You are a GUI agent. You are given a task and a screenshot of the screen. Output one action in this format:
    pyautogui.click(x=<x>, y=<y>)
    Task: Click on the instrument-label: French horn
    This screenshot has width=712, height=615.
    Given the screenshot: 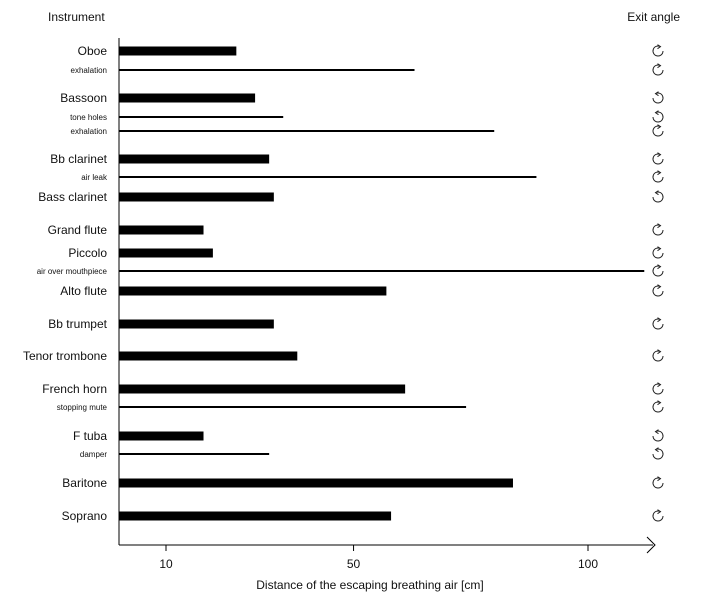 What is the action you would take?
    pyautogui.click(x=74, y=389)
    